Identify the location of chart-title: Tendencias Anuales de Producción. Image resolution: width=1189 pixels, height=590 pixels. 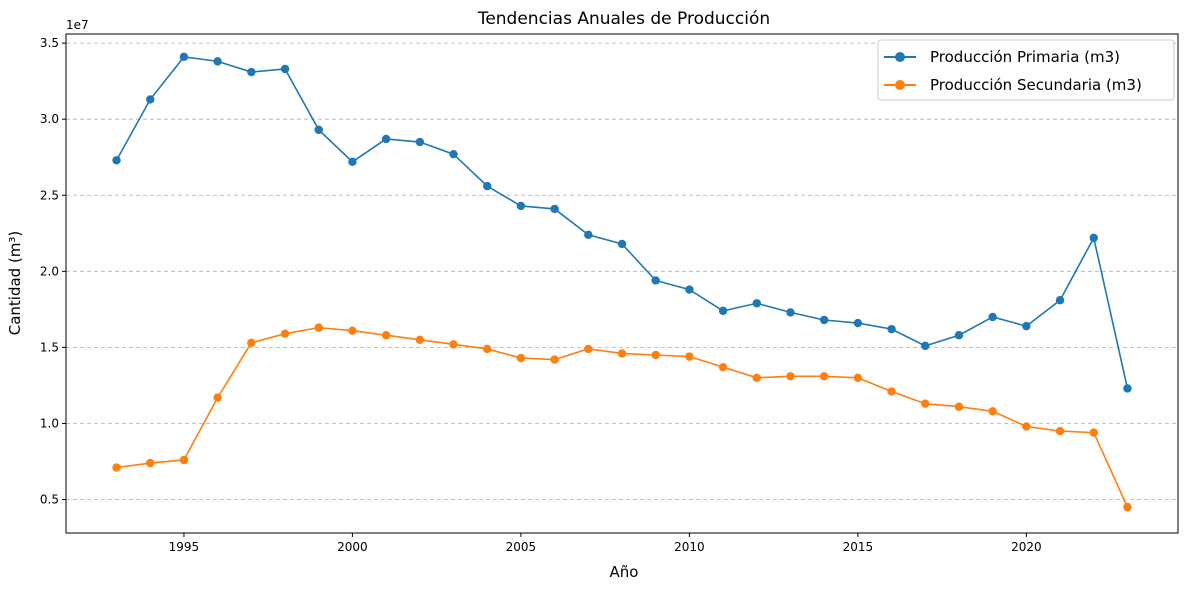
(623, 19).